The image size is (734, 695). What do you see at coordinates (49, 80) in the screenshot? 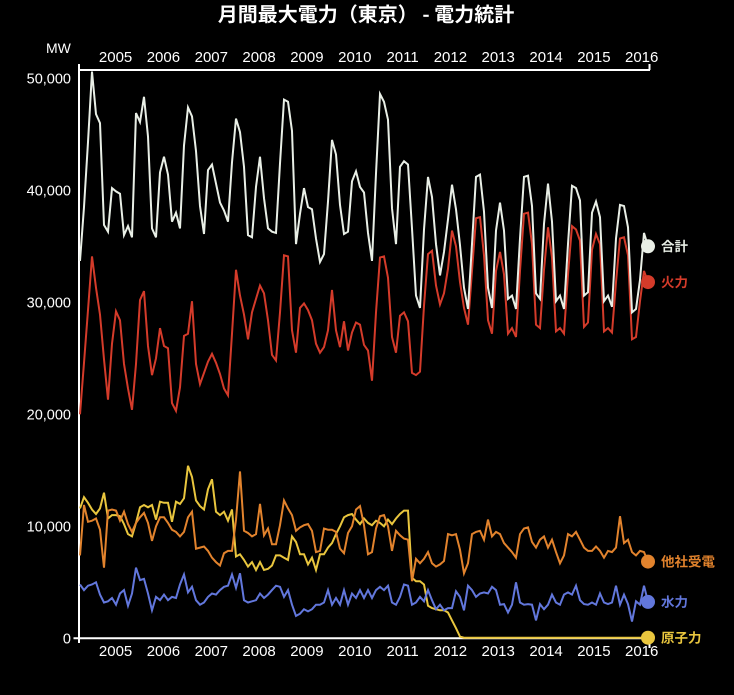
I see `svg-text: 50,000` at bounding box center [49, 80].